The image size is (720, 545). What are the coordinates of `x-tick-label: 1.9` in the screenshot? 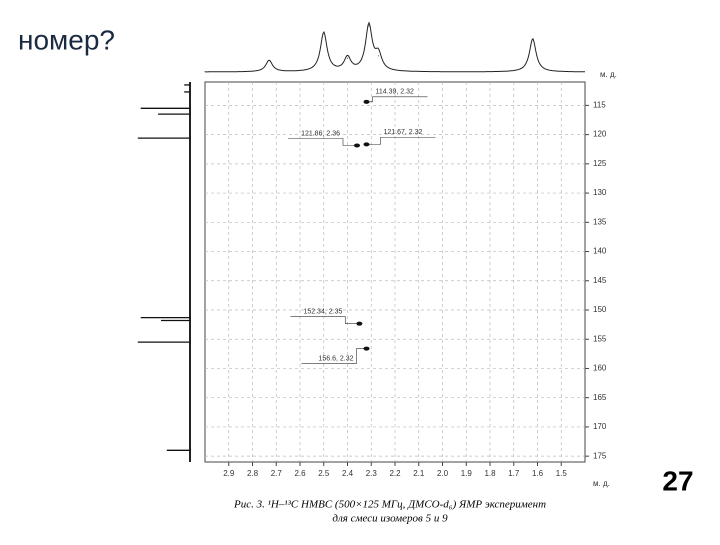 It's located at (467, 473).